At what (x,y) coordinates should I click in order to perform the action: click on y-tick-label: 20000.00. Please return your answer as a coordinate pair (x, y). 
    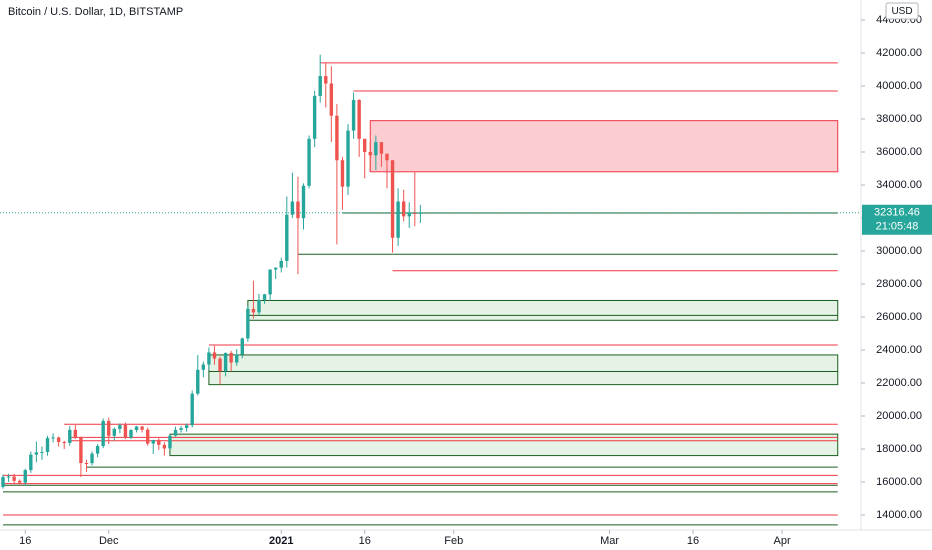
    Looking at the image, I should click on (899, 416).